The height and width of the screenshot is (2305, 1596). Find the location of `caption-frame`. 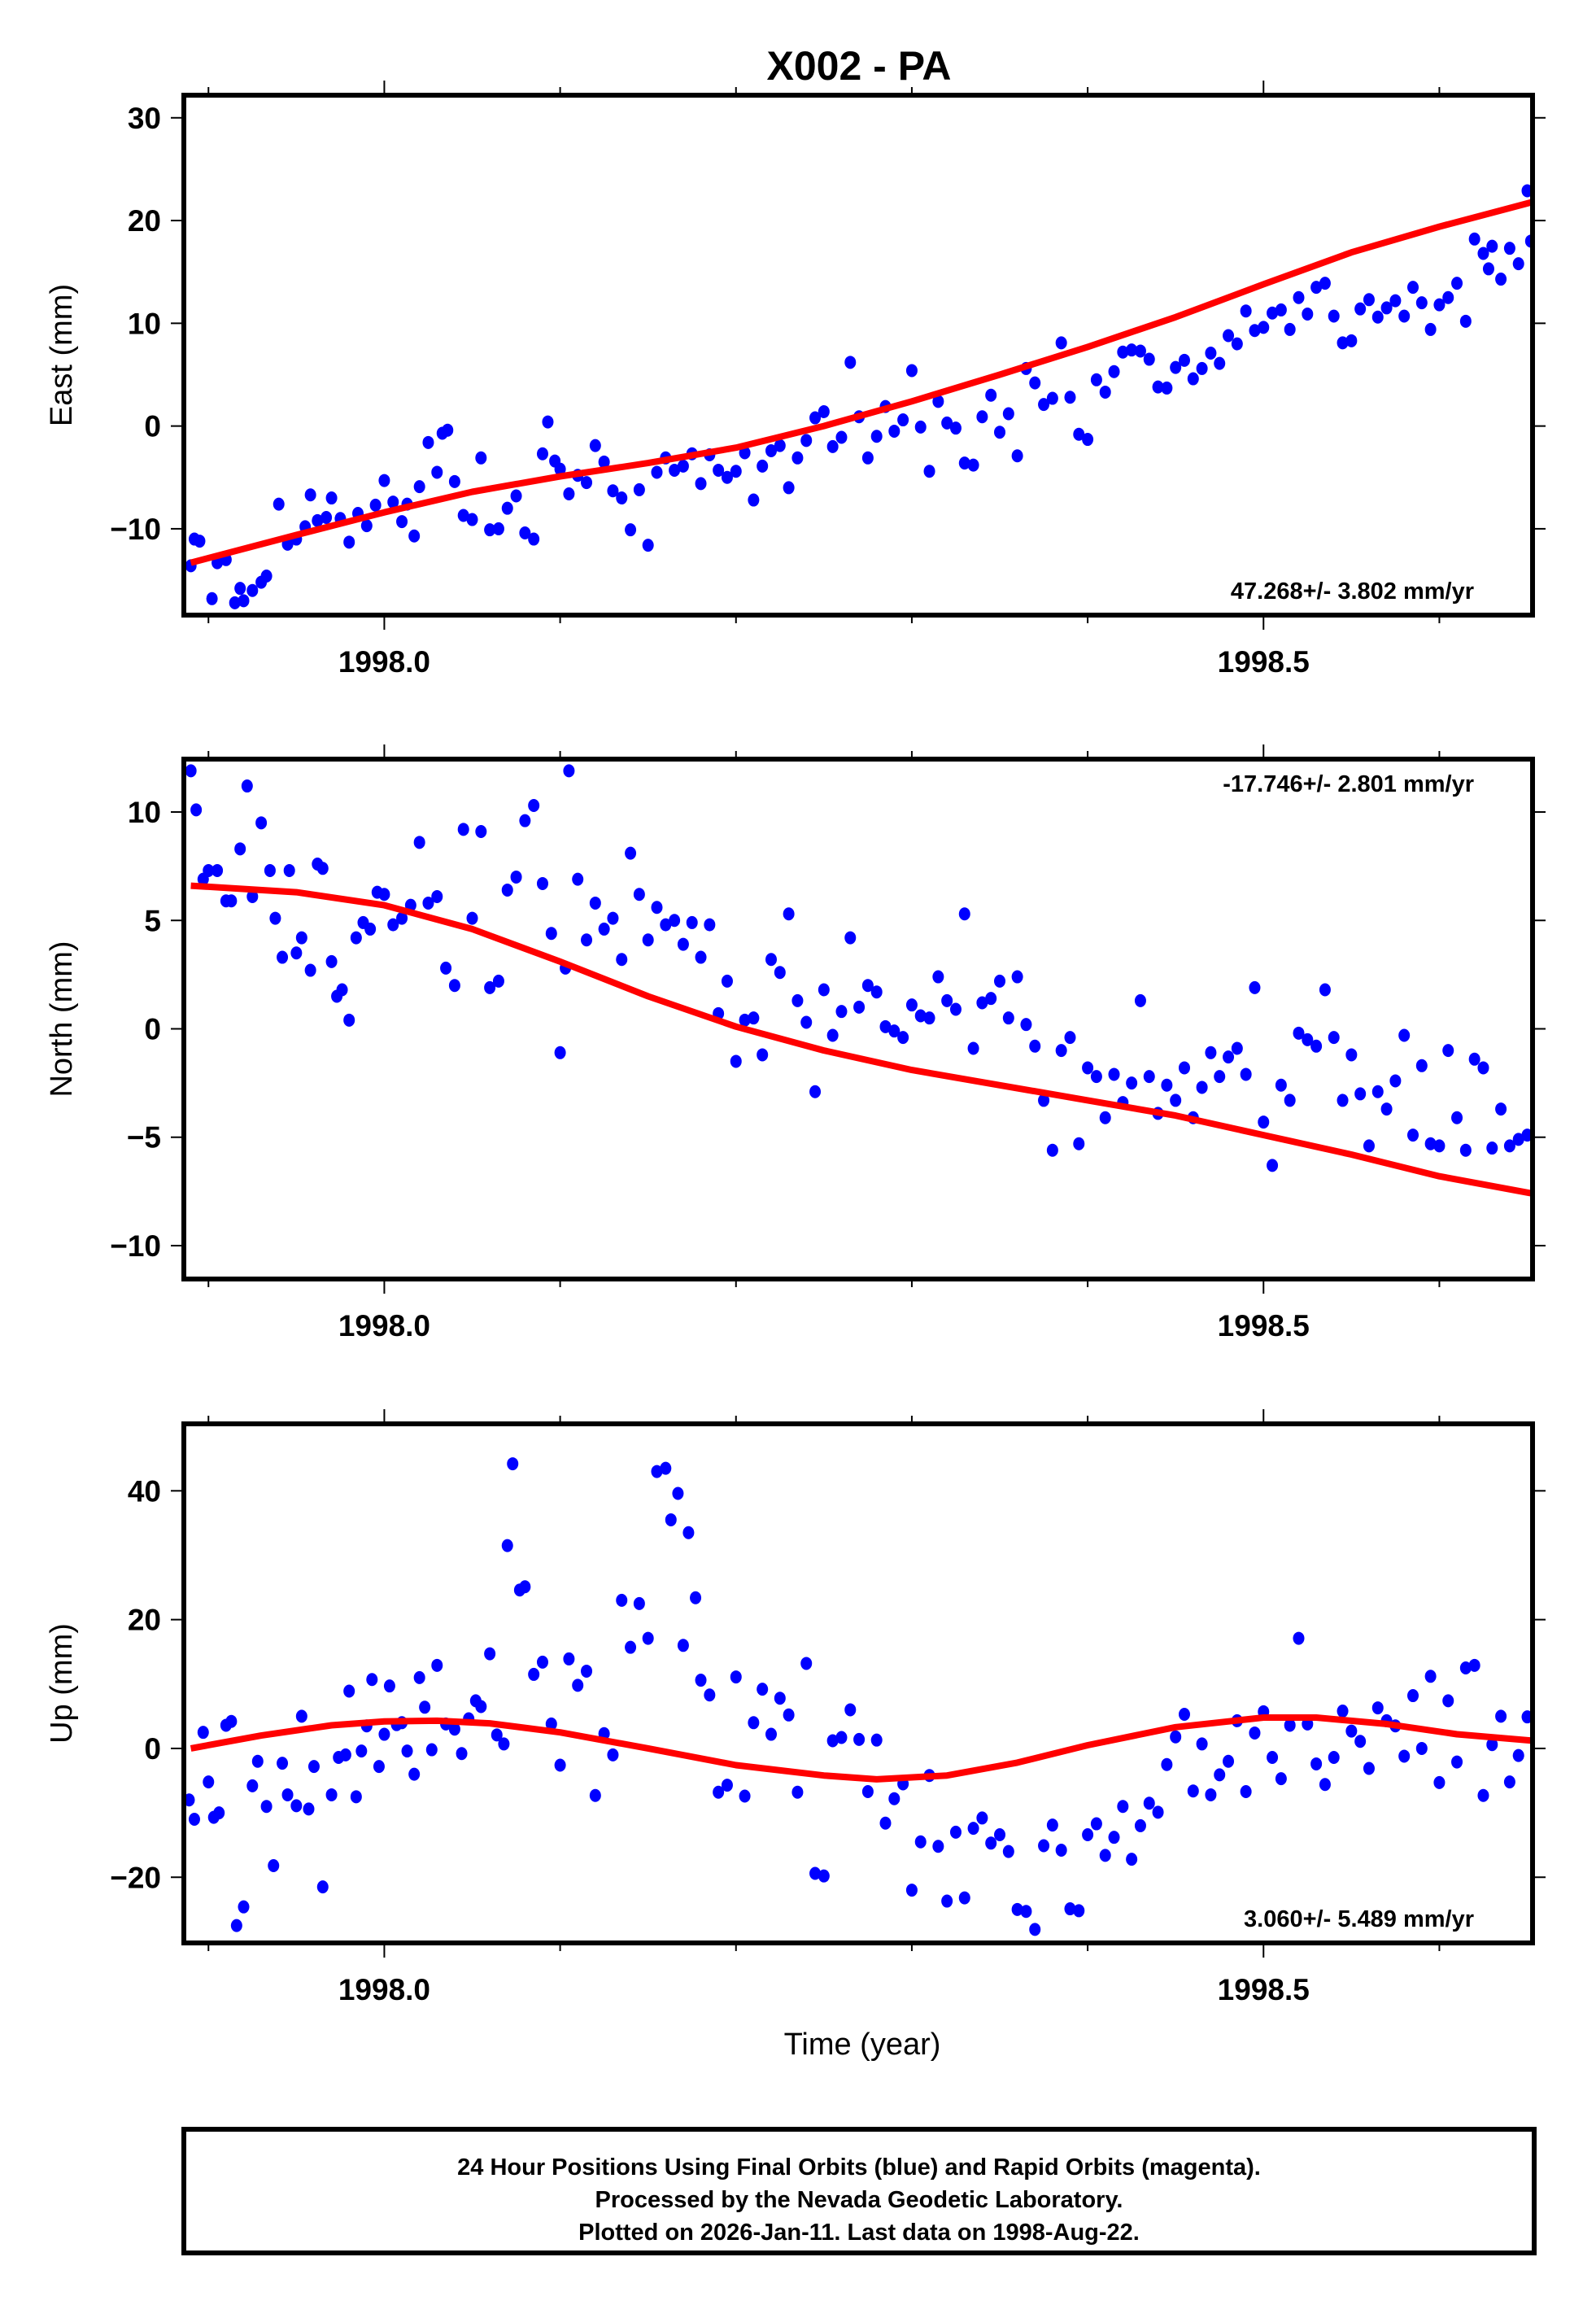

caption-frame is located at coordinates (859, 2191).